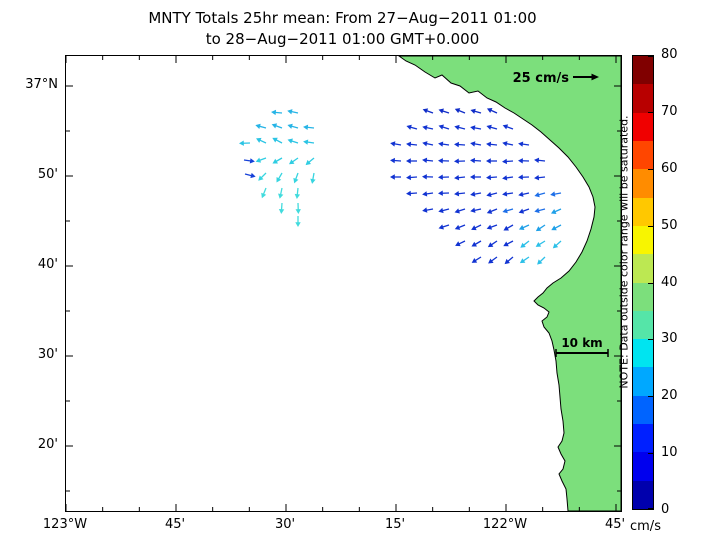 This screenshot has height=548, width=703. What do you see at coordinates (669, 225) in the screenshot?
I see `colorbar-tick-label: 50` at bounding box center [669, 225].